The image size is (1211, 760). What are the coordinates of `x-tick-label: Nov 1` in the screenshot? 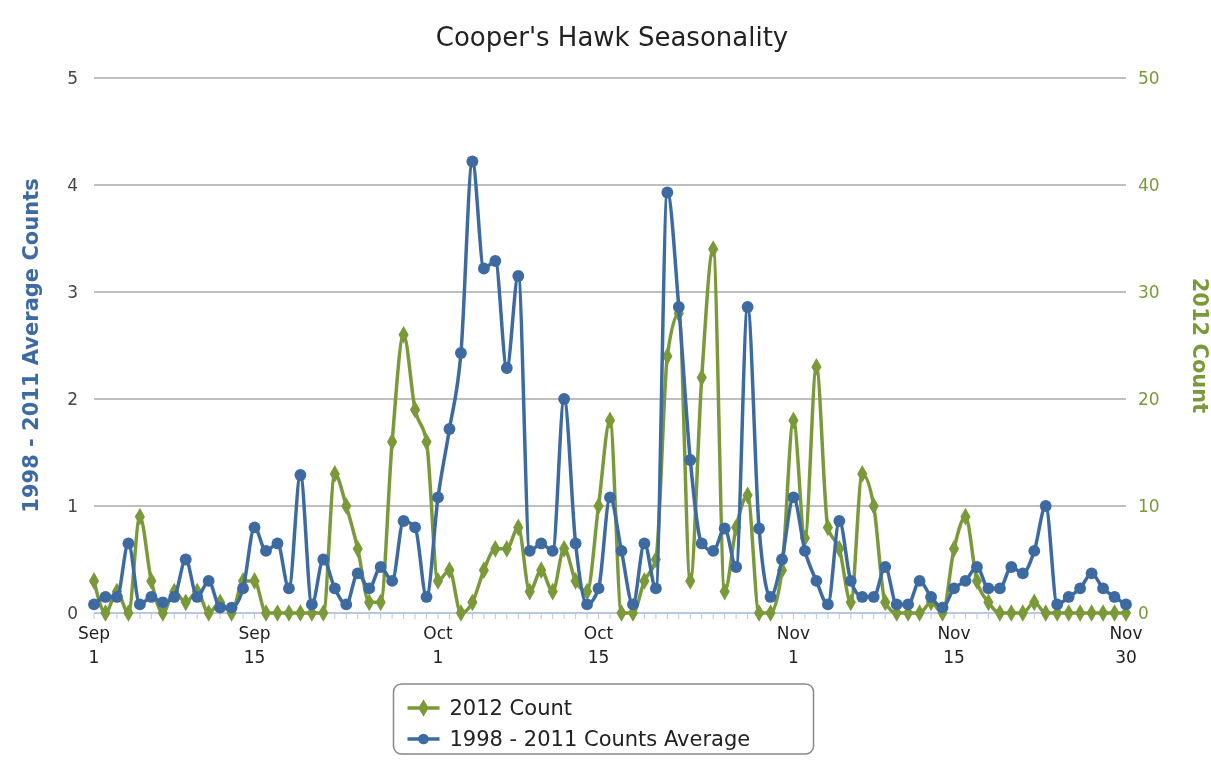 It's located at (793, 645).